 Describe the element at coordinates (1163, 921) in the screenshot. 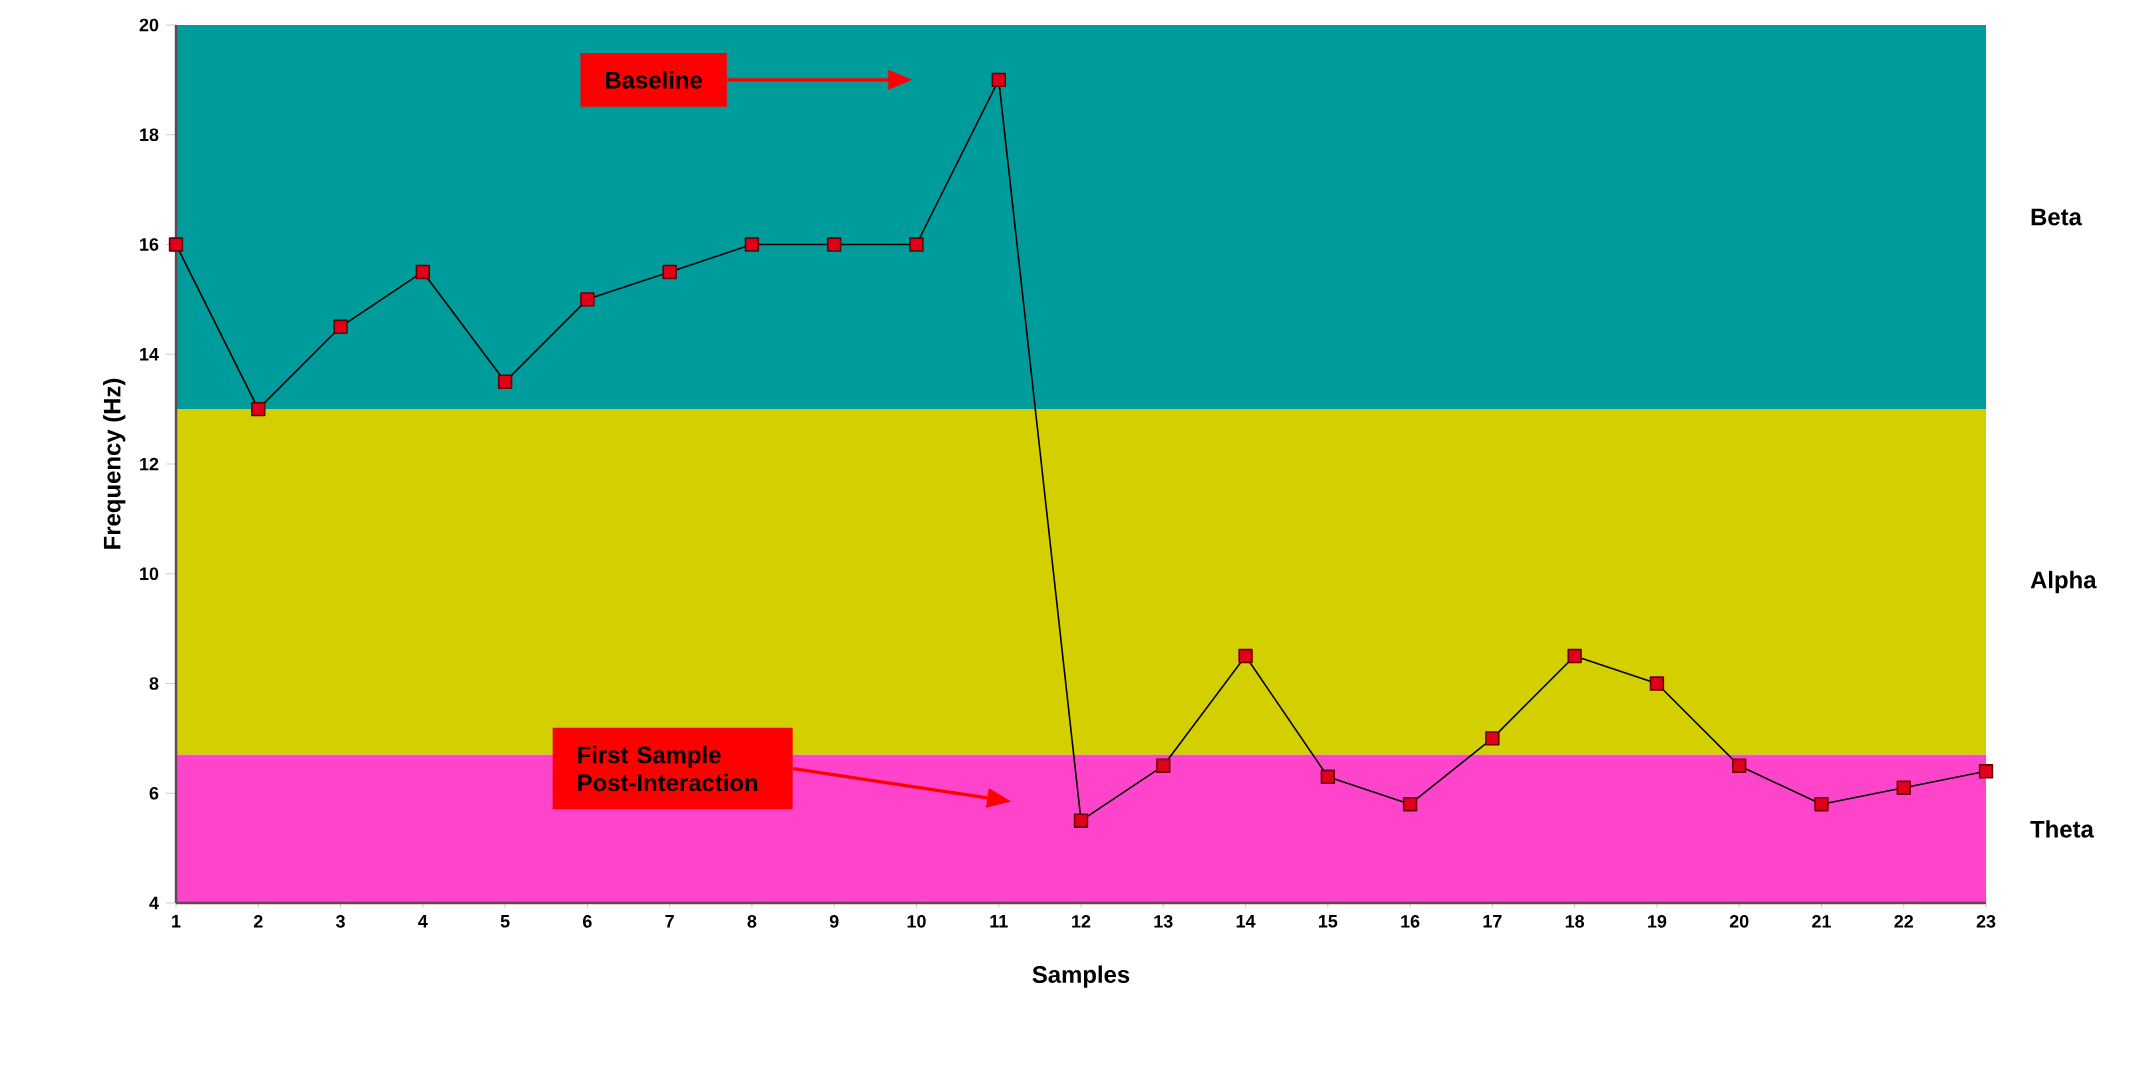

I see `x-tick-label: 13` at that location.